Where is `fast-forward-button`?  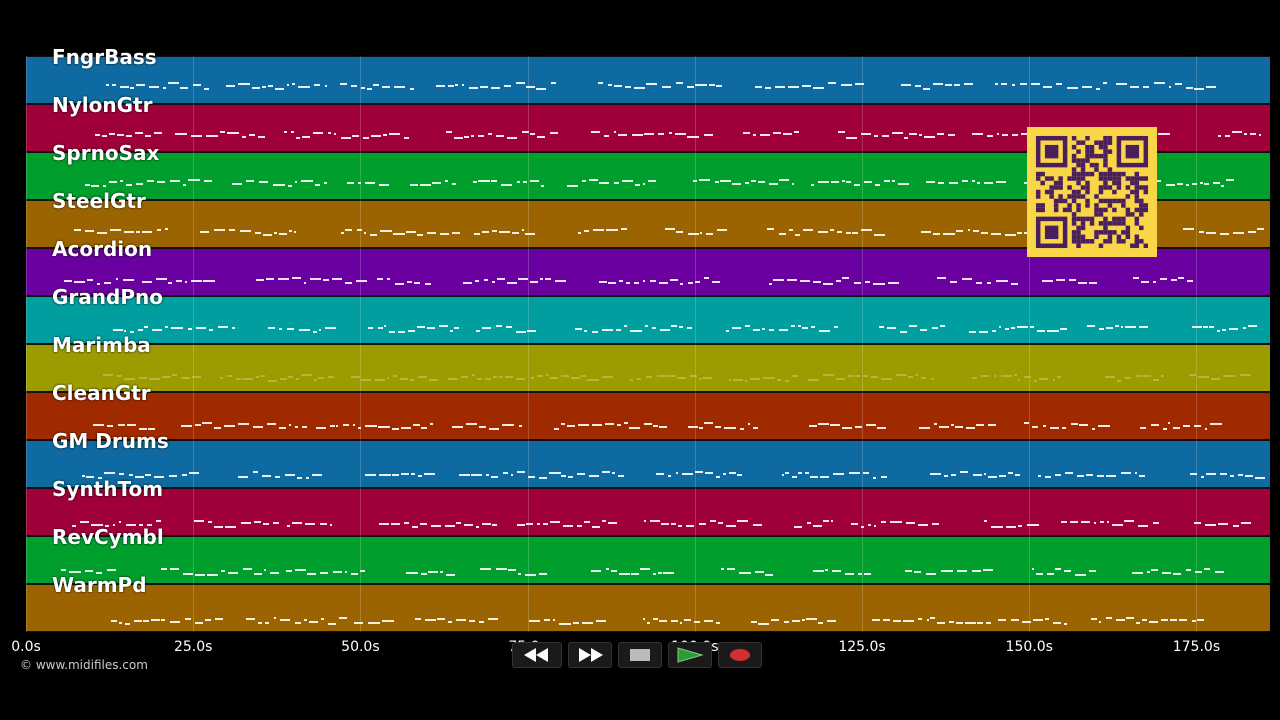
fast-forward-button is located at coordinates (590, 655).